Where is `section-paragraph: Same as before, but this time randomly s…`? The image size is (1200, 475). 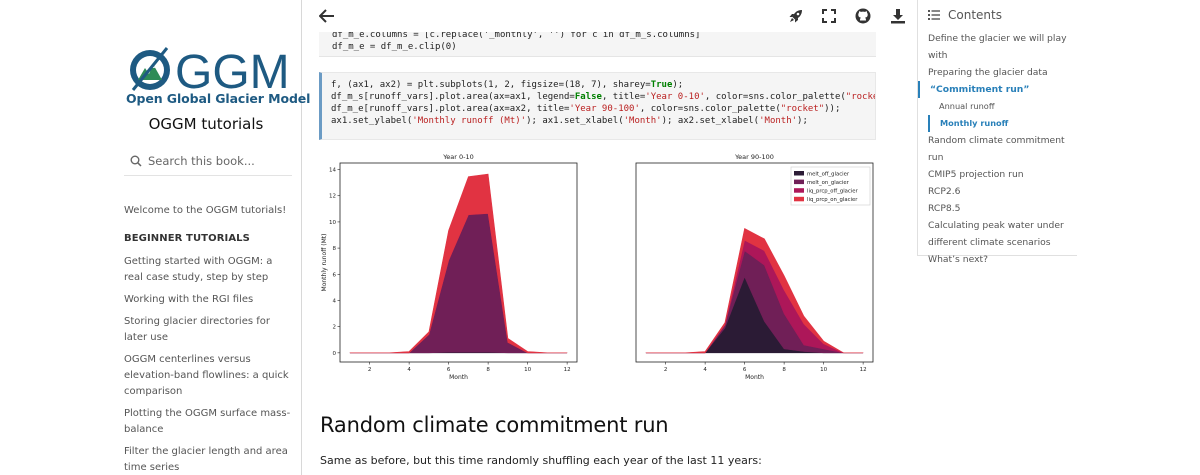
section-paragraph: Same as before, but this time randomly s… is located at coordinates (541, 460).